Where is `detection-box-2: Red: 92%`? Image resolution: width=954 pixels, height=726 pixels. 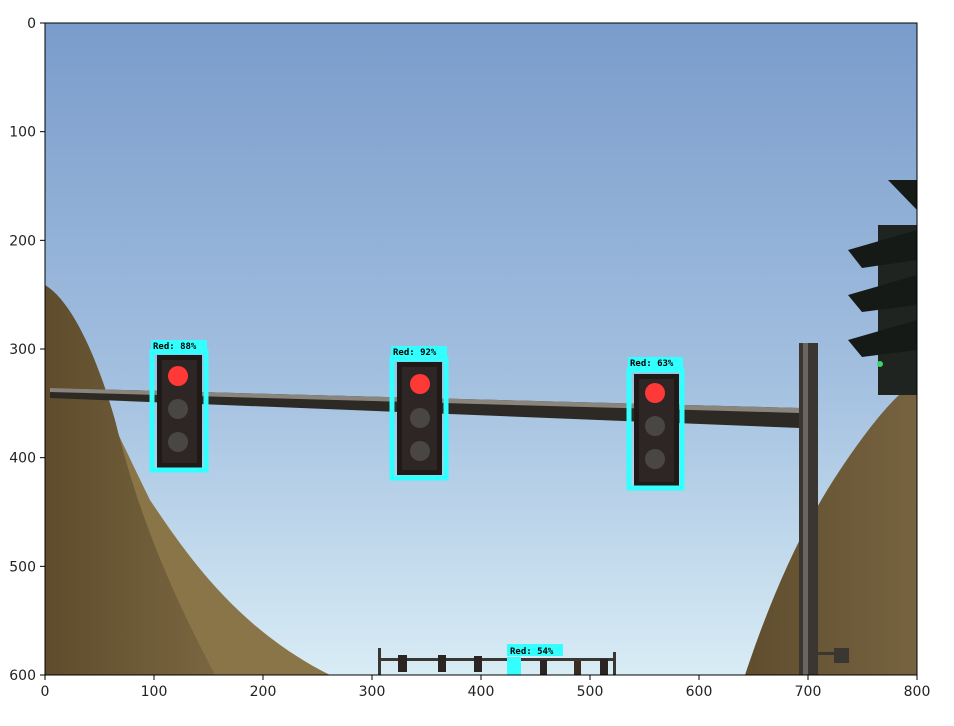 detection-box-2: Red: 92% is located at coordinates (419, 413).